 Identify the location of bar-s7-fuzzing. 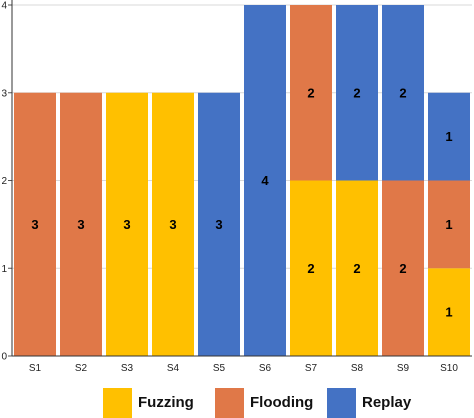
(311, 268).